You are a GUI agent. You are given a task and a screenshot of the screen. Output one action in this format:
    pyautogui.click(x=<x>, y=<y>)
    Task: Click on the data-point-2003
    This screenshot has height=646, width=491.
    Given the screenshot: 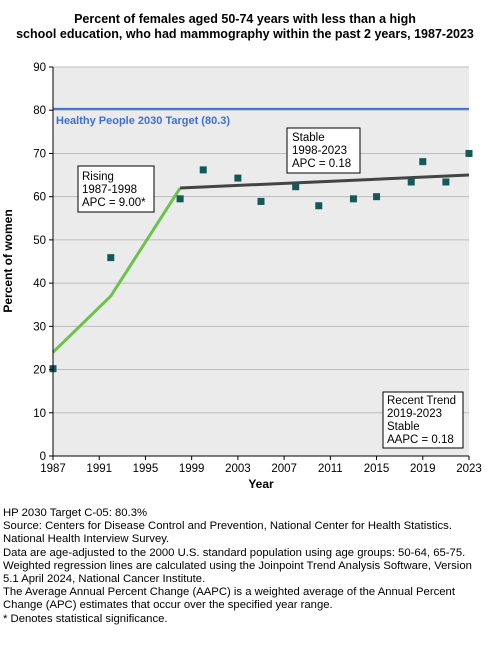 What is the action you would take?
    pyautogui.click(x=238, y=178)
    